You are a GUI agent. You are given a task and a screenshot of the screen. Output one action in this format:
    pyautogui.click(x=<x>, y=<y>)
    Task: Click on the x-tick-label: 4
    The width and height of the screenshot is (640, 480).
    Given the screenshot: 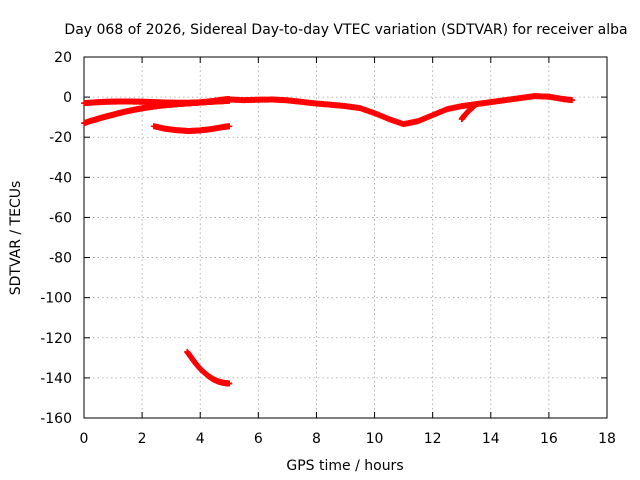 What is the action you would take?
    pyautogui.click(x=200, y=439)
    